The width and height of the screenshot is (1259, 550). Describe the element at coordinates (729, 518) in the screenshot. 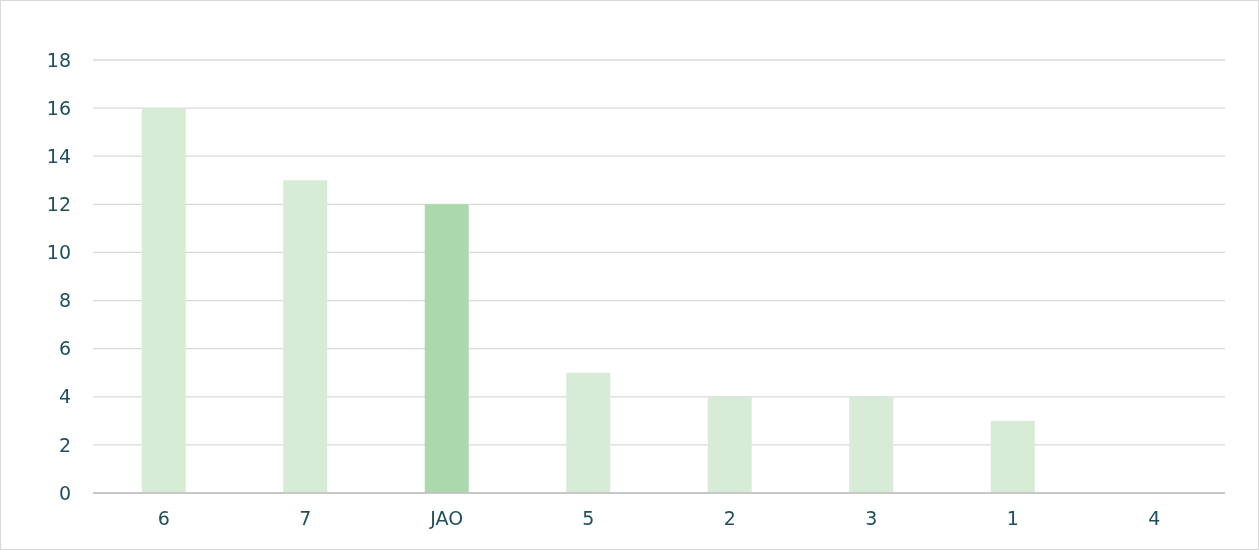

I see `x-tick-label: 2` at that location.